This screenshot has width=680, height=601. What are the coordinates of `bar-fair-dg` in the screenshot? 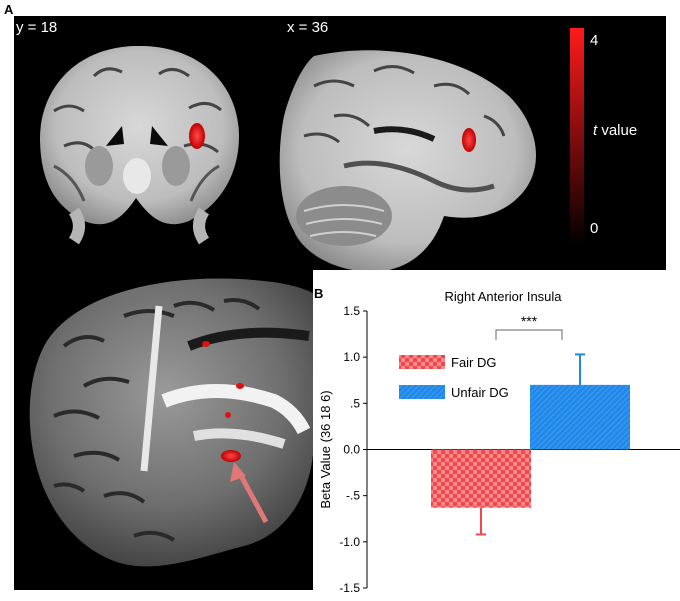 It's located at (481, 478).